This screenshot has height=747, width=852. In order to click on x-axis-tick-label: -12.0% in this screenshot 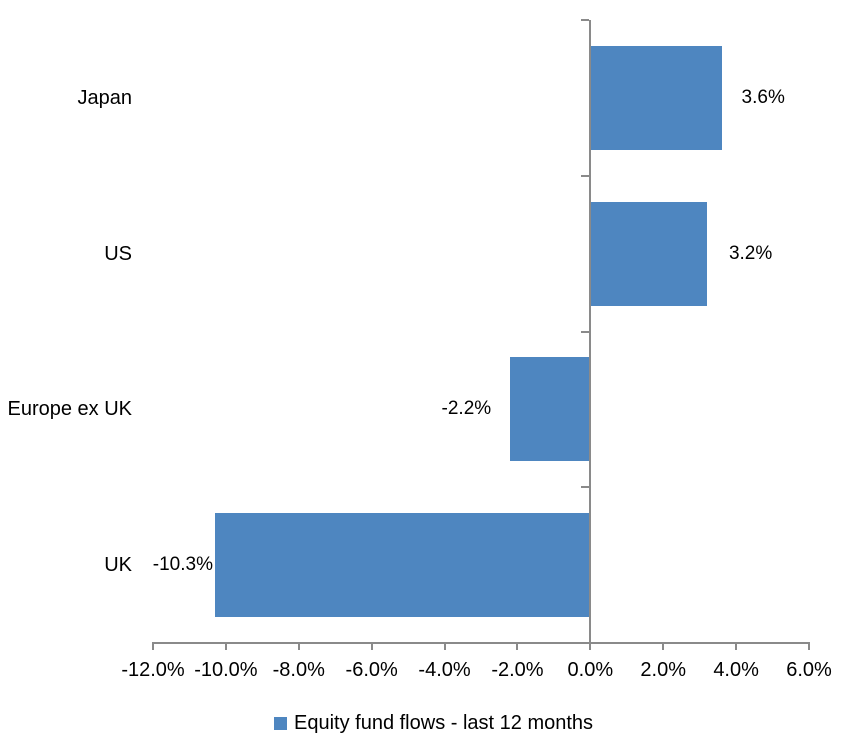, I will do `click(153, 670)`.